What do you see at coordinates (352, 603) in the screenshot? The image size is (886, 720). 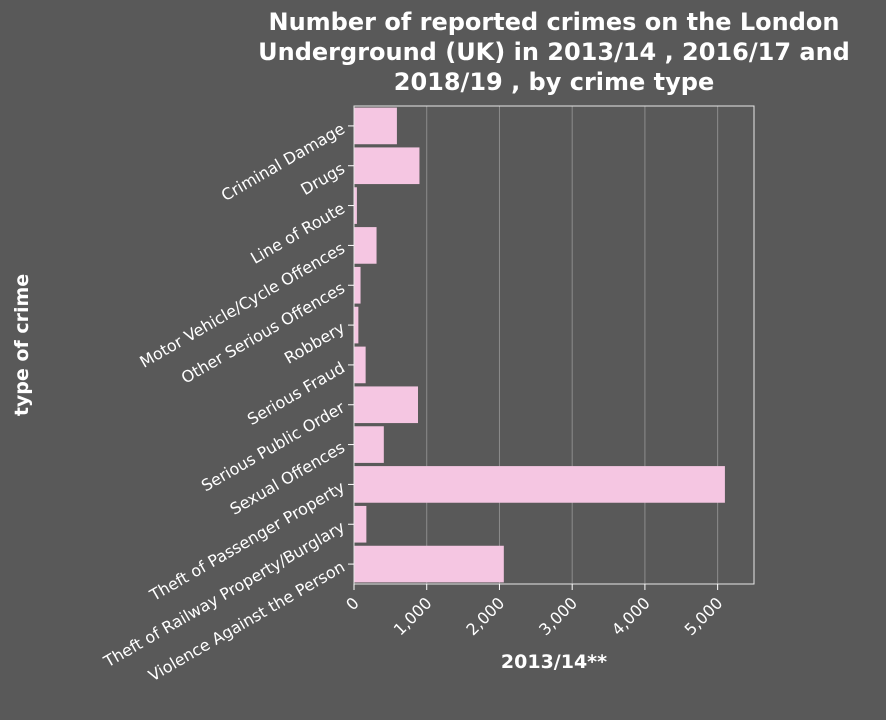 I see `x-tick-label: 0` at bounding box center [352, 603].